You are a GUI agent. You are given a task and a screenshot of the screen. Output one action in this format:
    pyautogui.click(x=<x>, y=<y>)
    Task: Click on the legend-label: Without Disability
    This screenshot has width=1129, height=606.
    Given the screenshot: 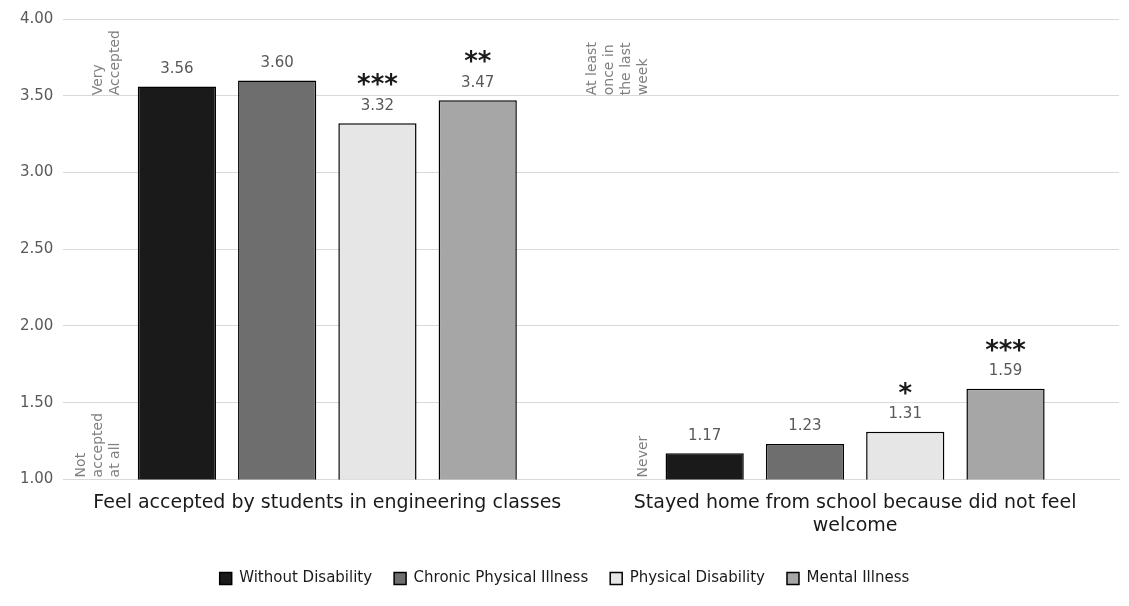 What is the action you would take?
    pyautogui.click(x=306, y=577)
    